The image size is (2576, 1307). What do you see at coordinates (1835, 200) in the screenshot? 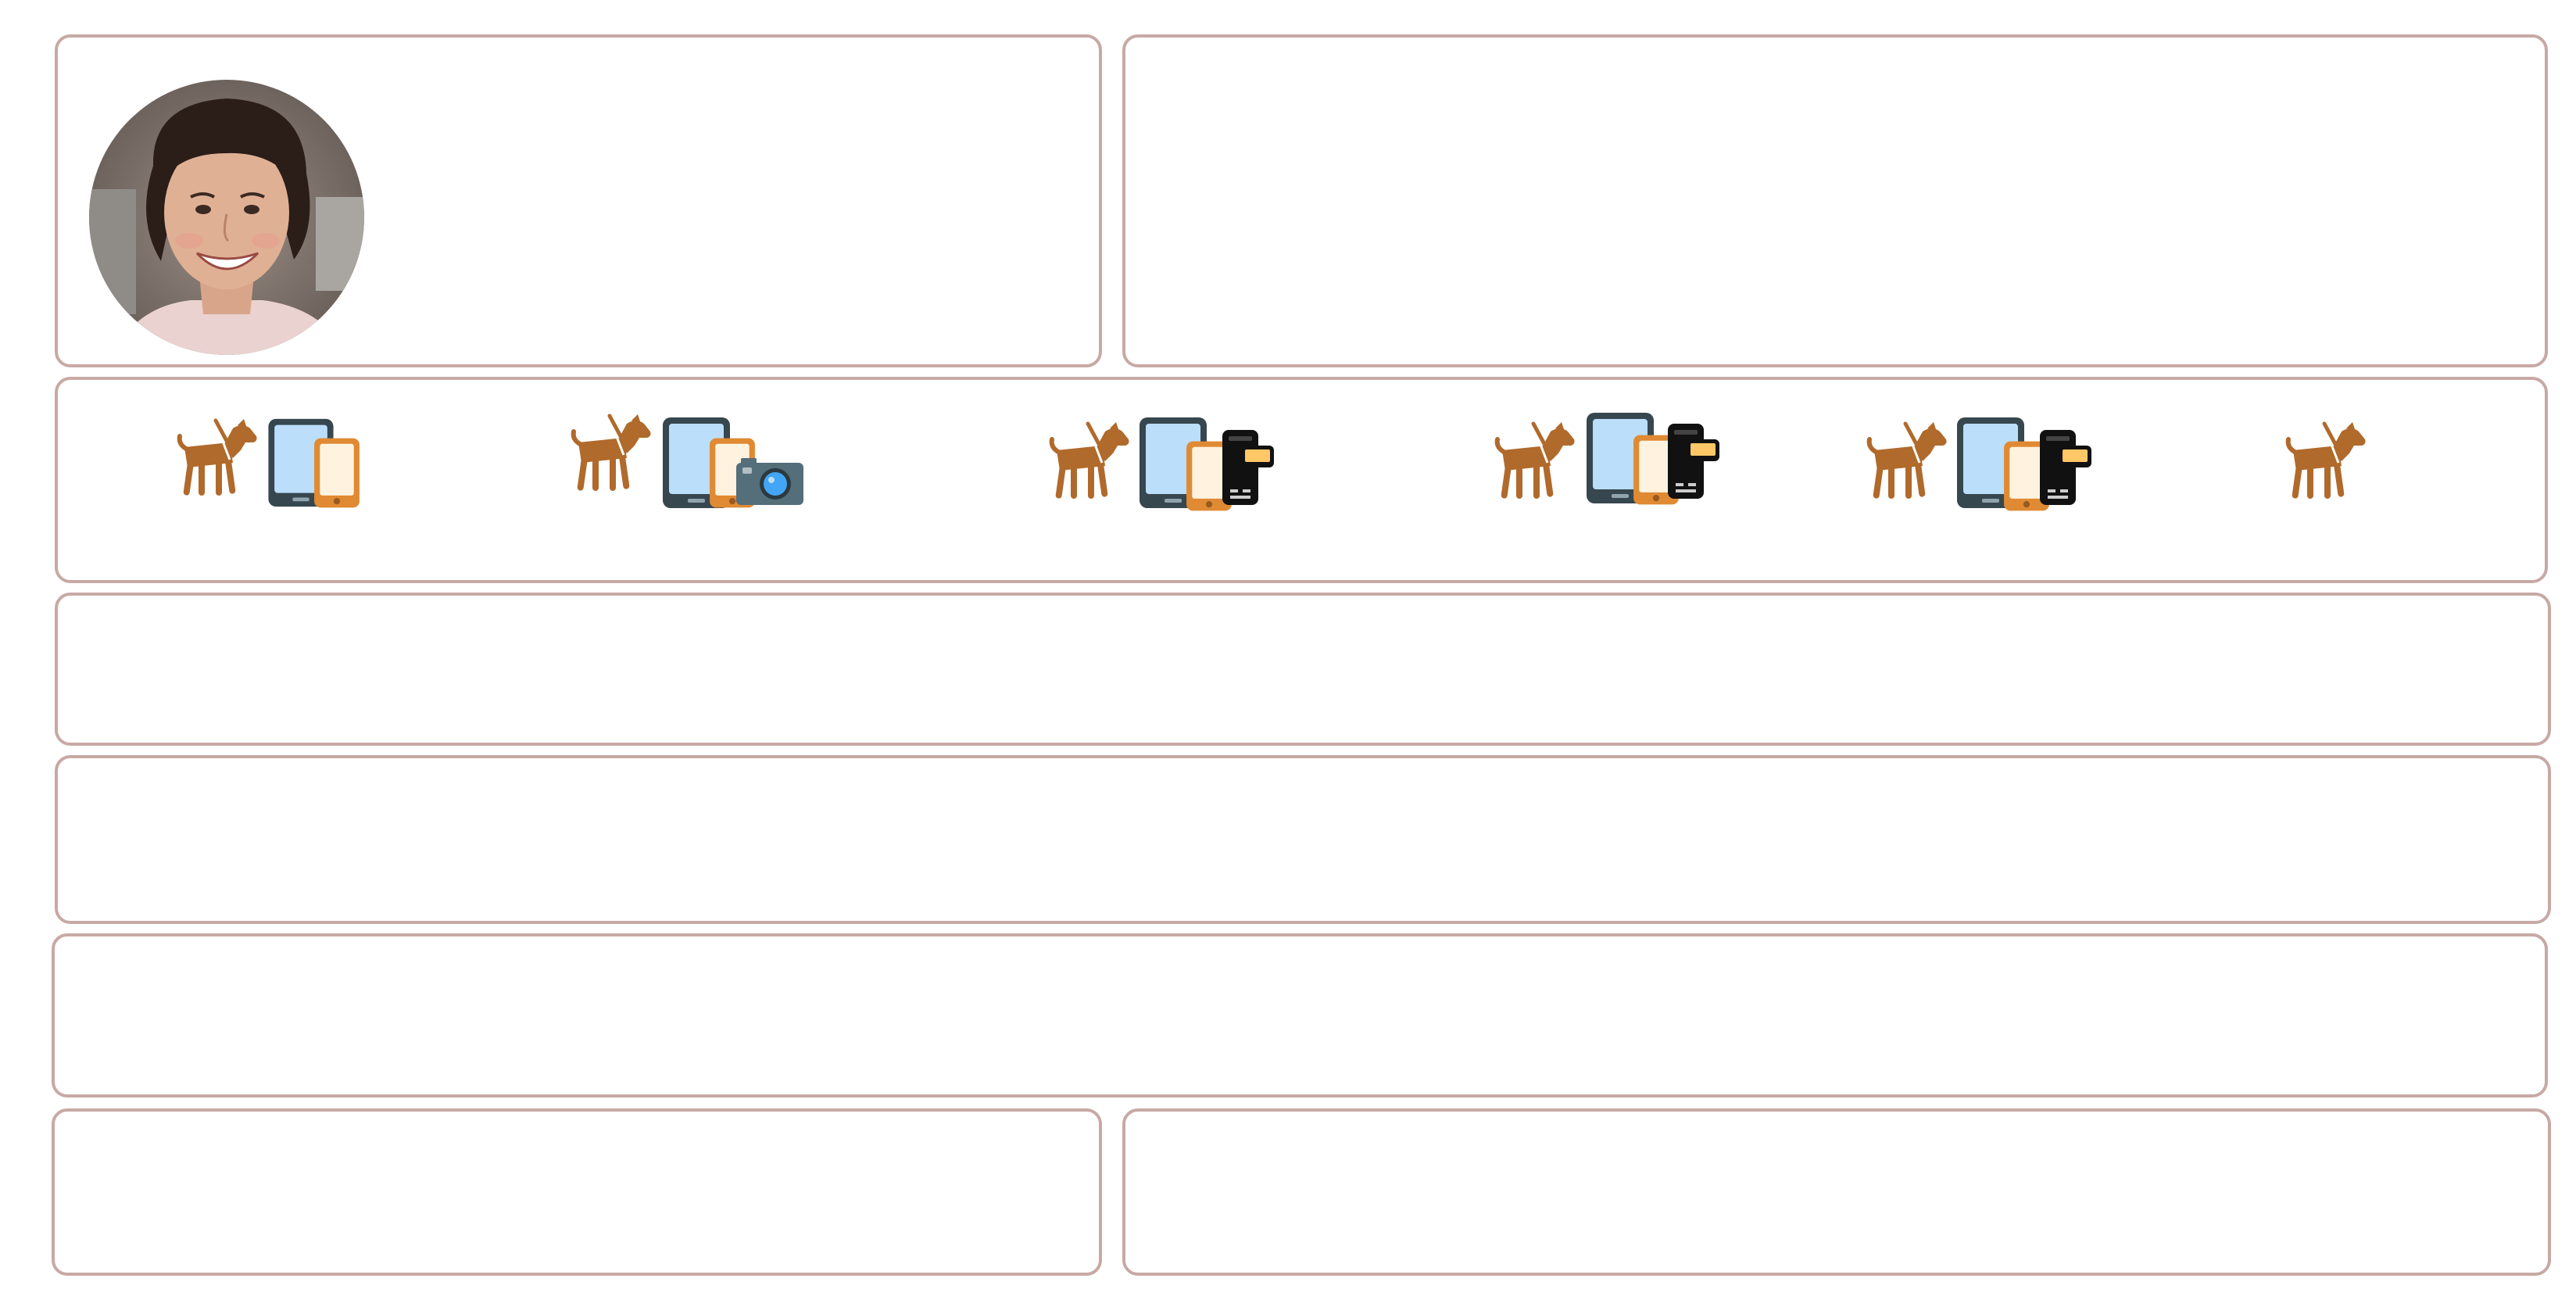
I see `info-card` at bounding box center [1835, 200].